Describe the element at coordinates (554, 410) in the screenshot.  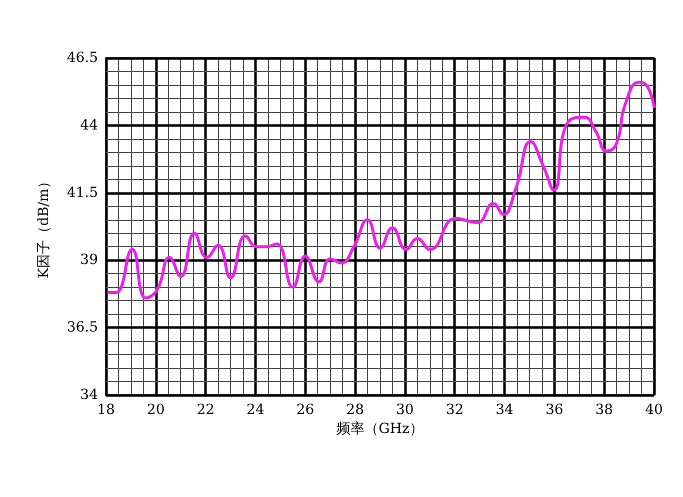
I see `x-tick-label: 36` at that location.